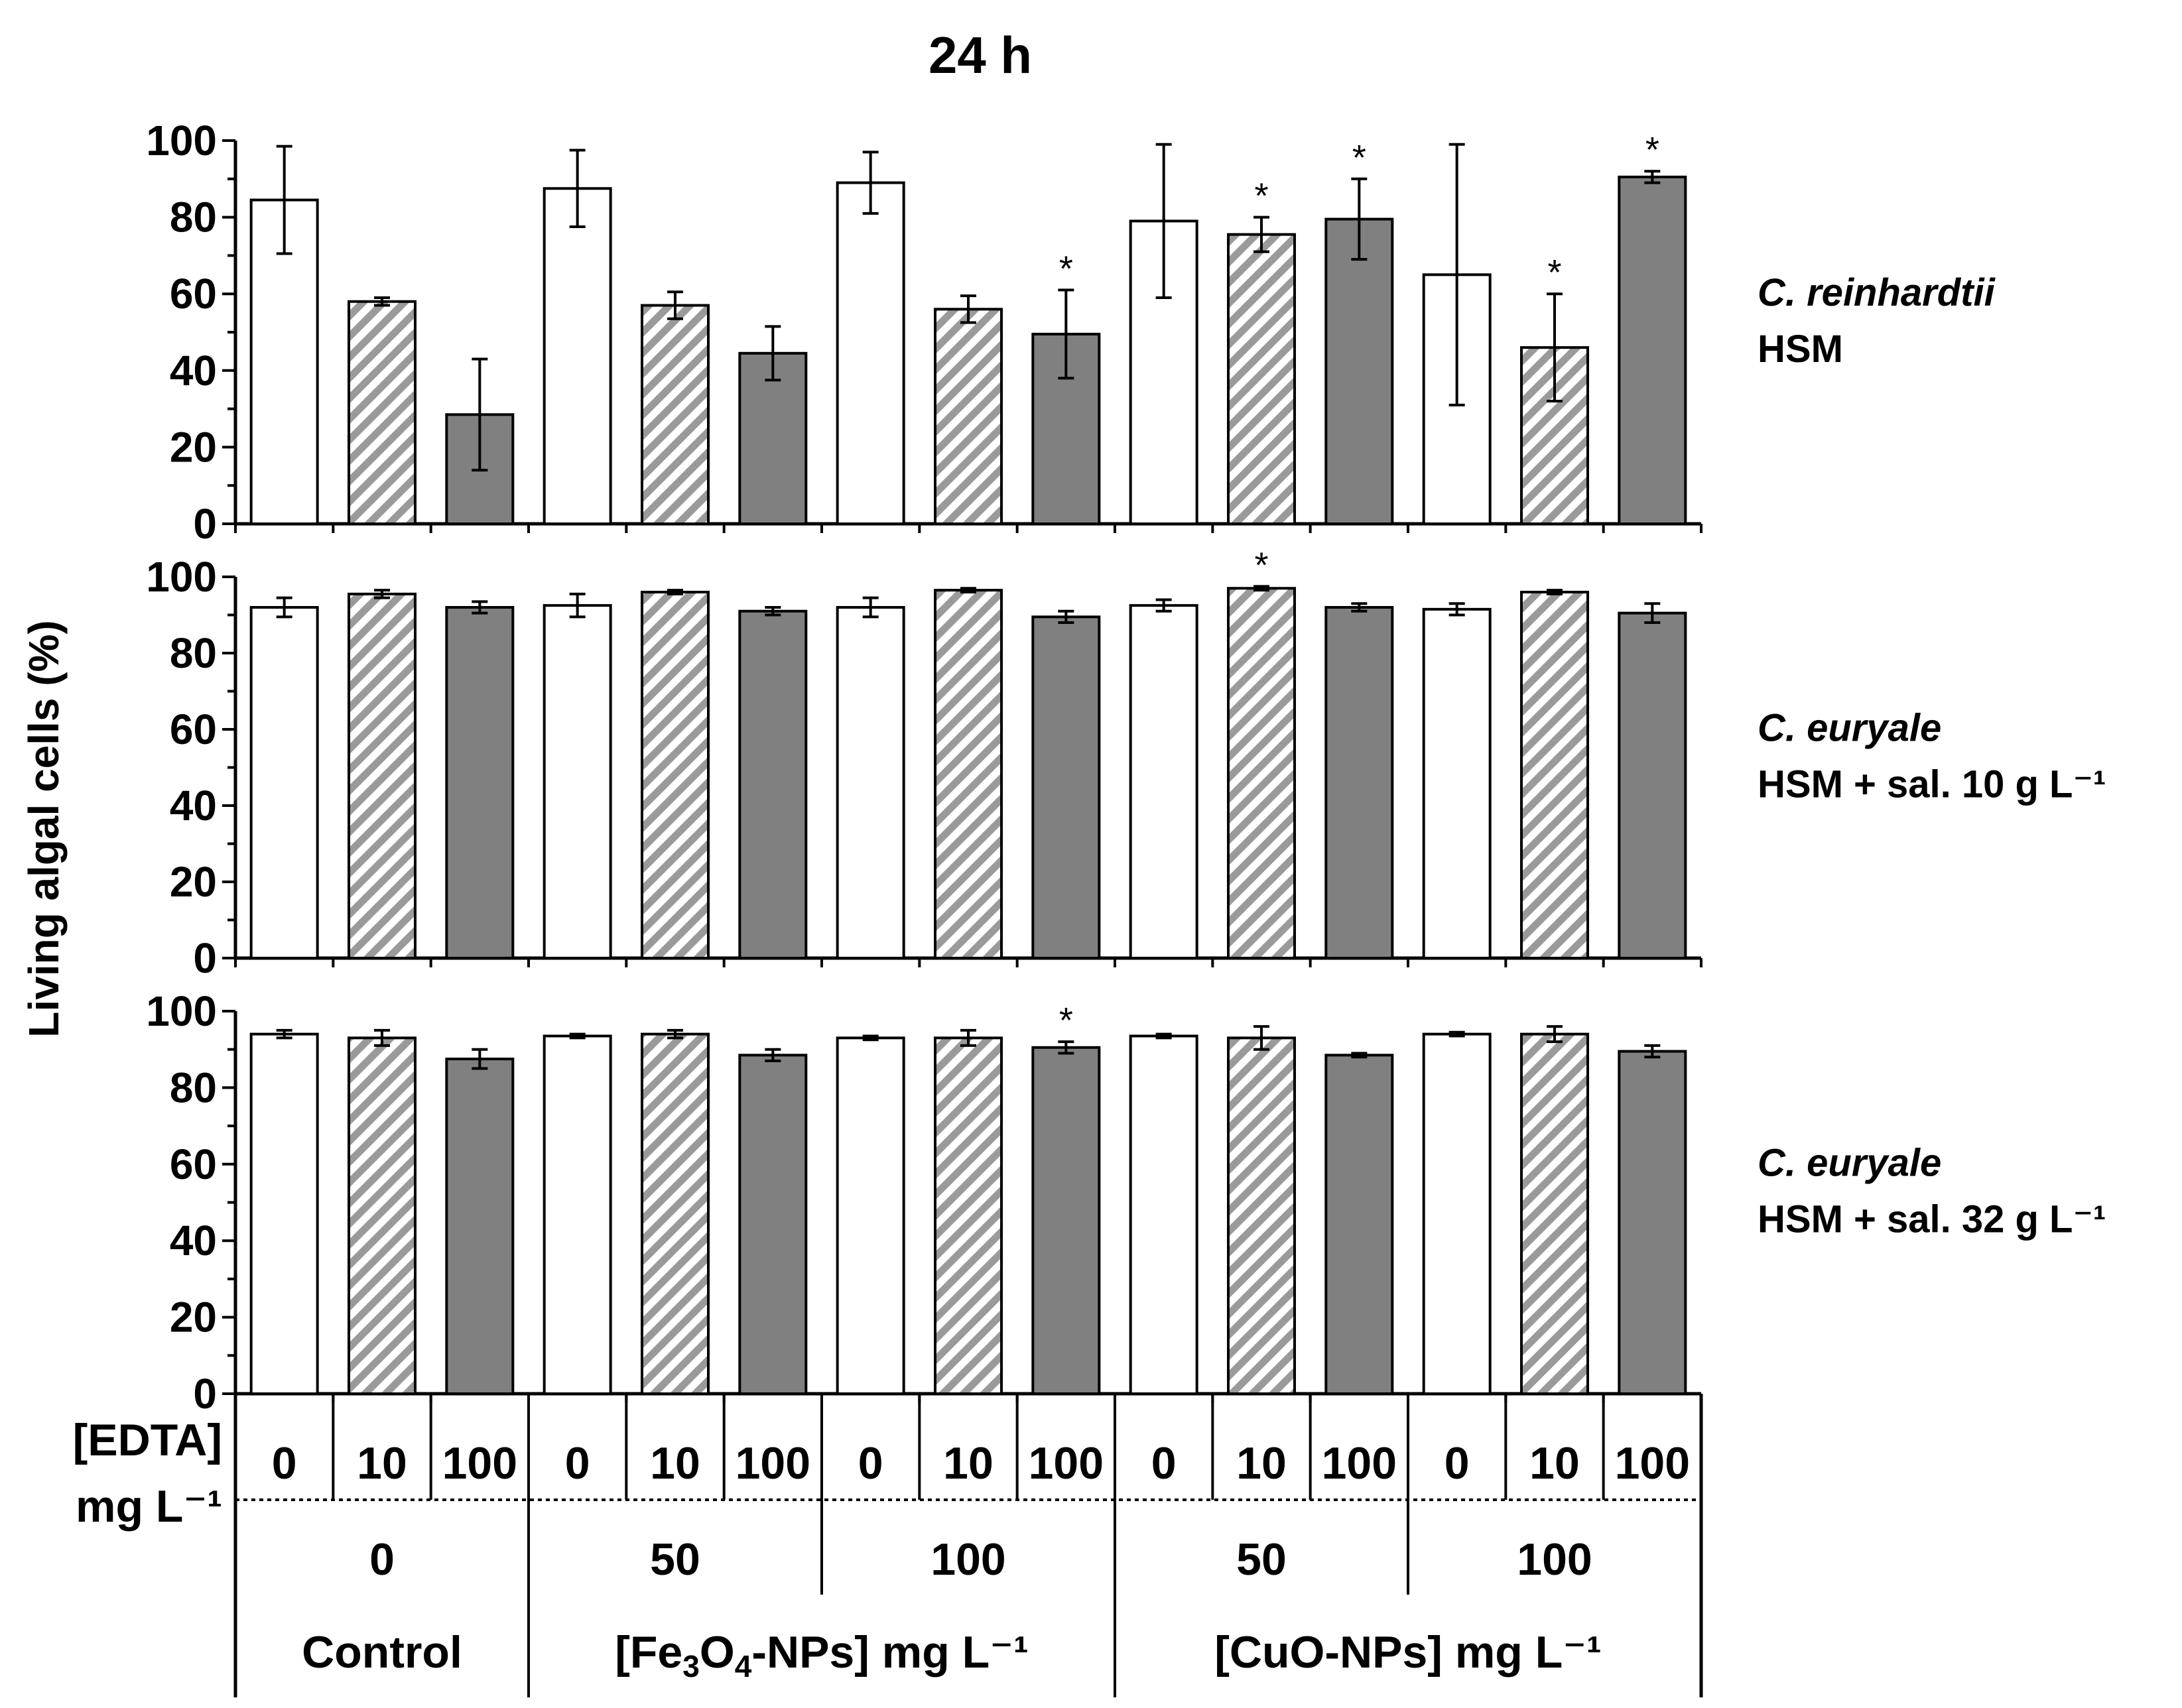  I want to click on treatment-group-label: [Fe3O4-NPs] mg L⁻¹, so click(822, 1655).